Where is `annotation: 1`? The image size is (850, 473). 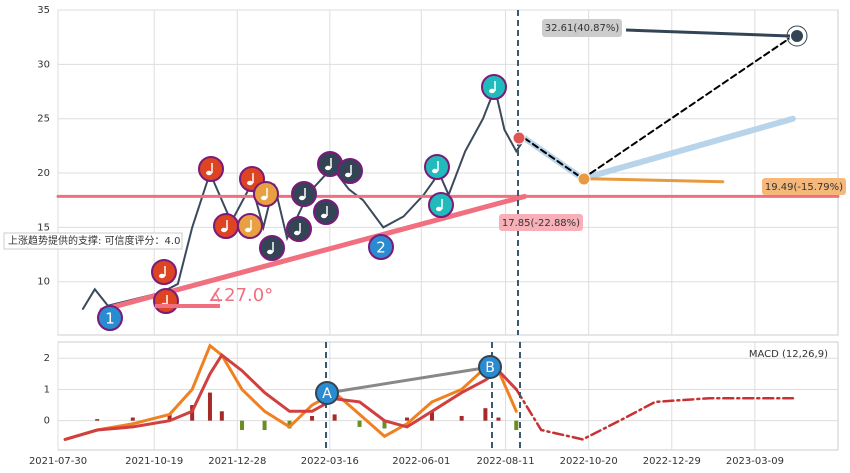
annotation: 1 is located at coordinates (110, 319).